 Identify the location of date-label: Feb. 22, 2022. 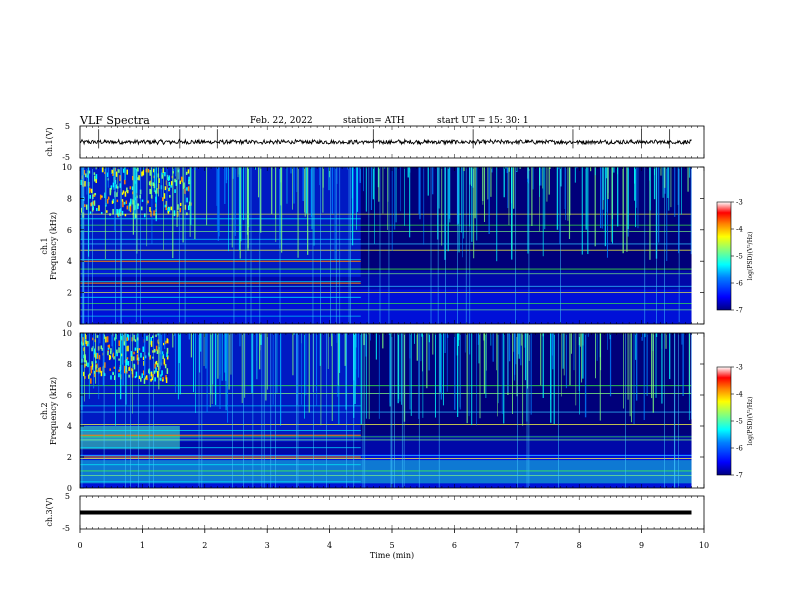
(281, 121).